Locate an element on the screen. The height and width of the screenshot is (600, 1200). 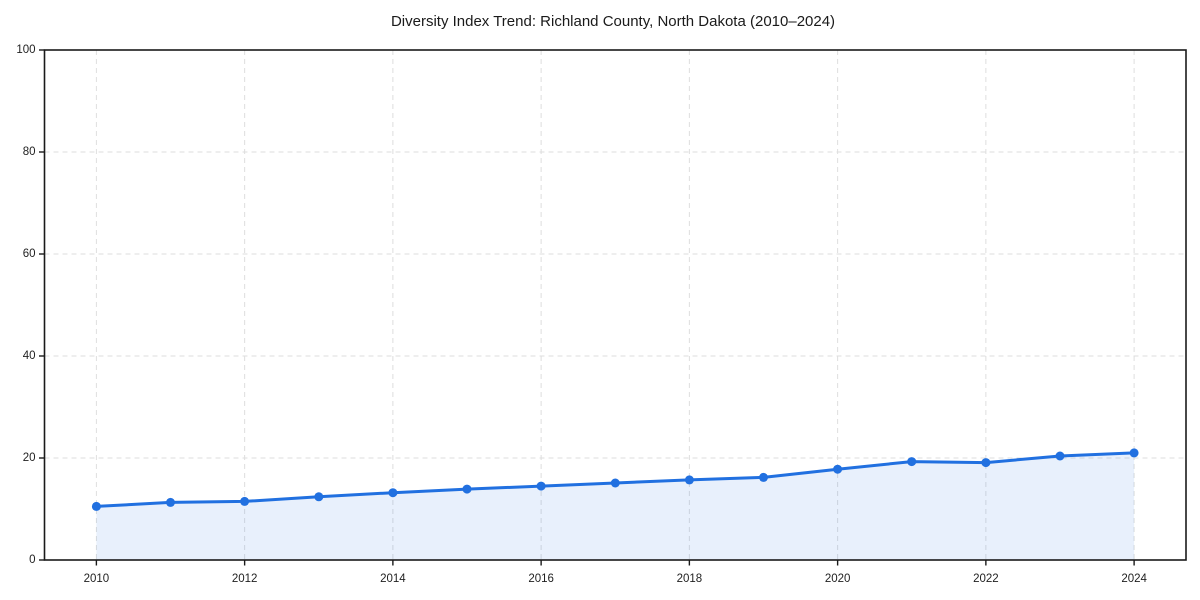
data-points is located at coordinates (615, 479).